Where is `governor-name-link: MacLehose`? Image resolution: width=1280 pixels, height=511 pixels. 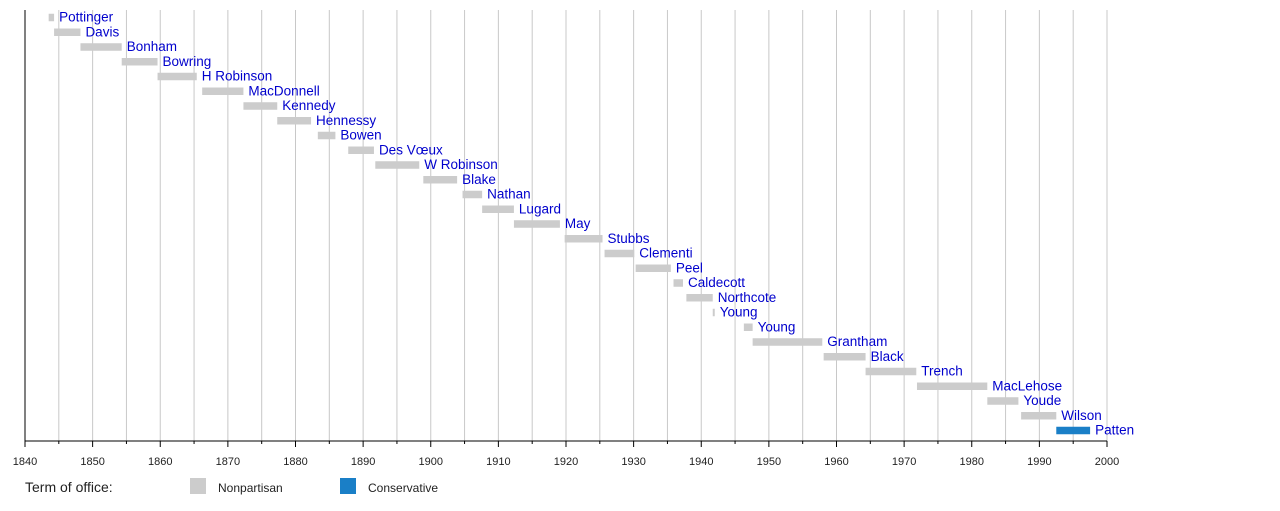
governor-name-link: MacLehose is located at coordinates (1027, 385).